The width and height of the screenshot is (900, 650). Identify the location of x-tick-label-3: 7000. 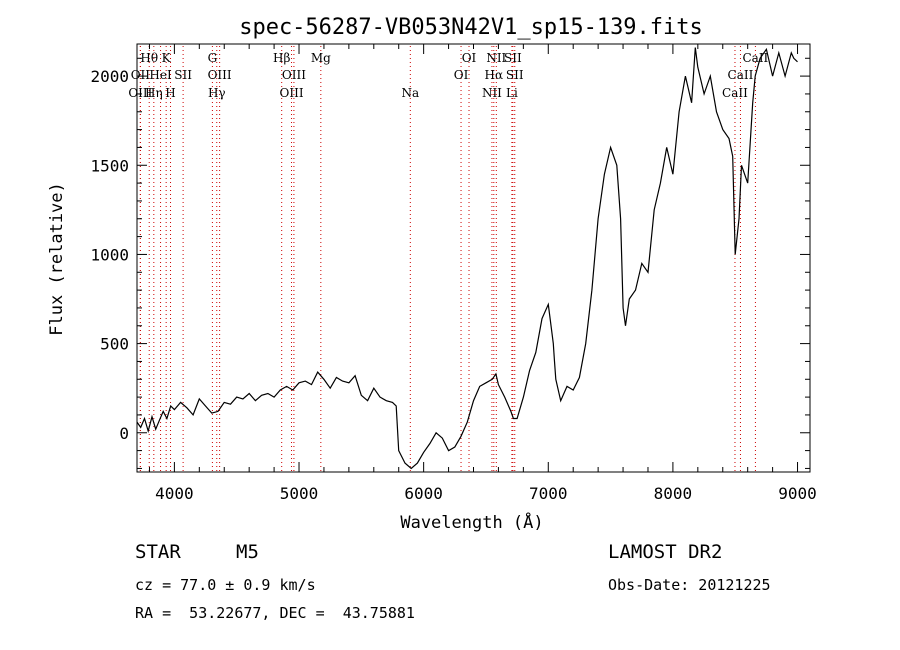
(548, 493).